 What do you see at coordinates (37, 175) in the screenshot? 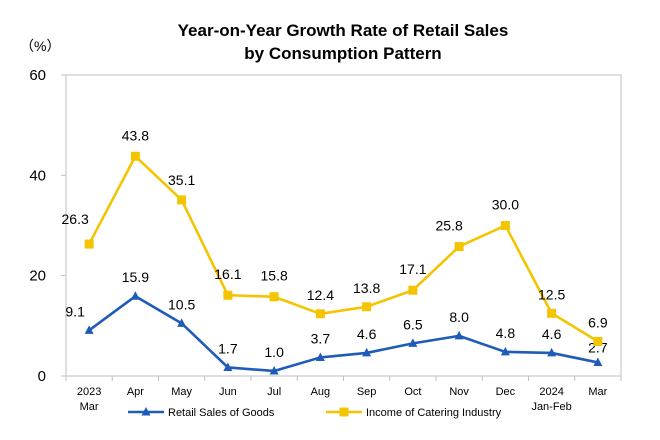
I see `y-tick-label: 40` at bounding box center [37, 175].